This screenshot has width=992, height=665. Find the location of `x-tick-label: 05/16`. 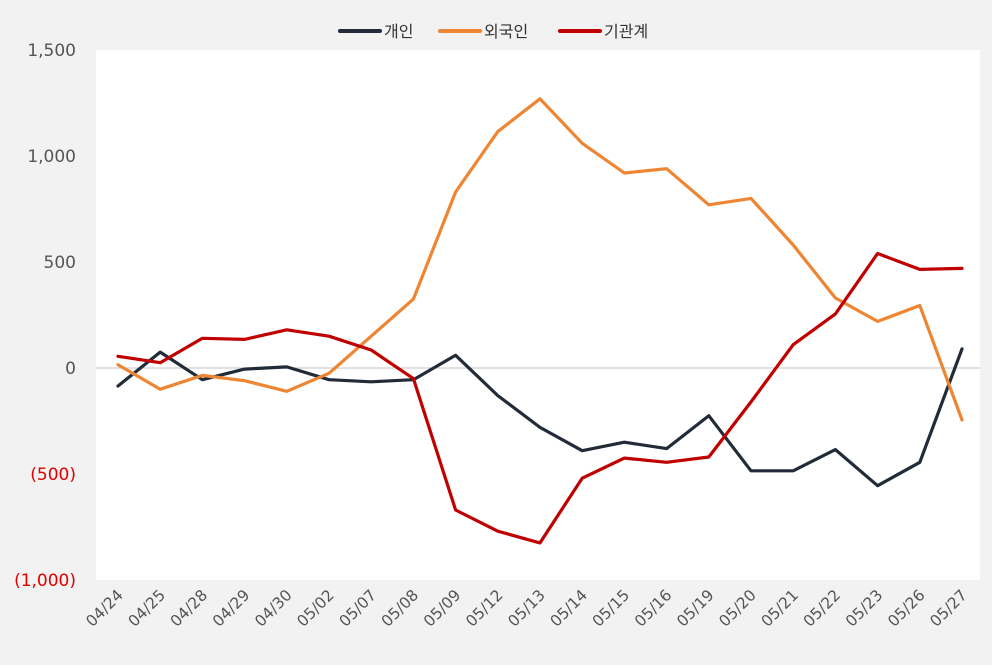

x-tick-label: 05/16 is located at coordinates (653, 608).